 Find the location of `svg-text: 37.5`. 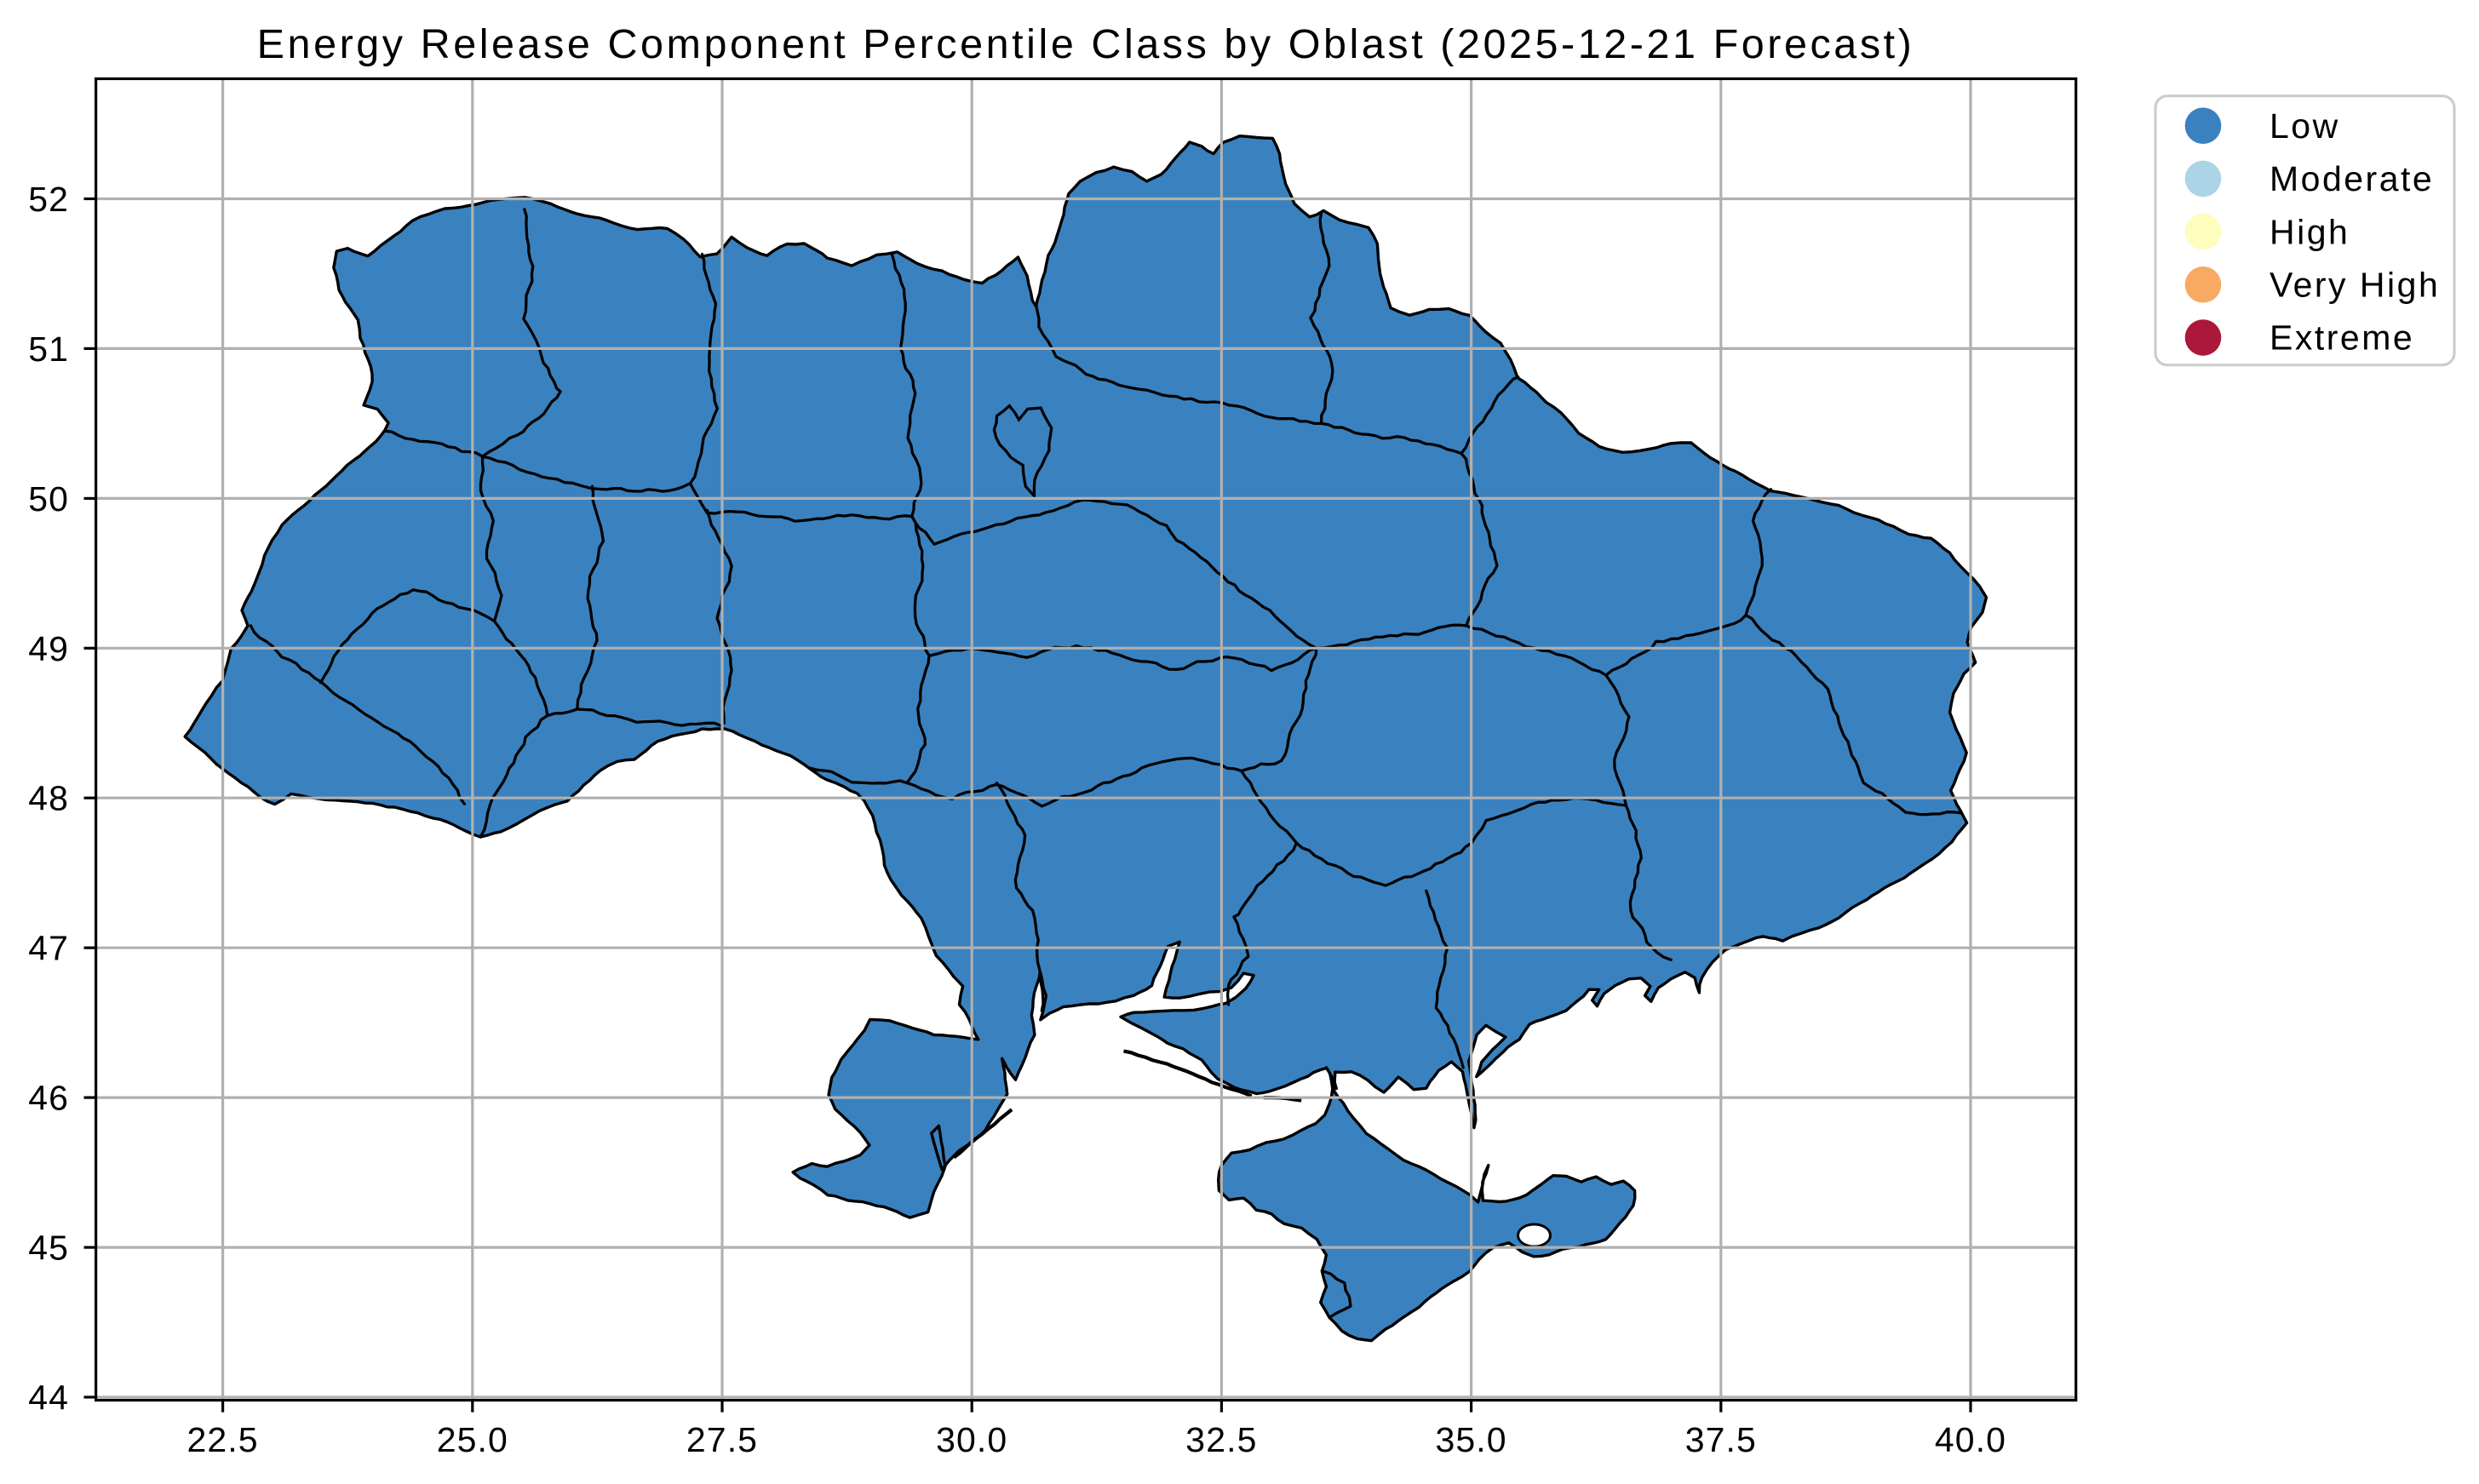

svg-text: 37.5 is located at coordinates (1721, 1439).